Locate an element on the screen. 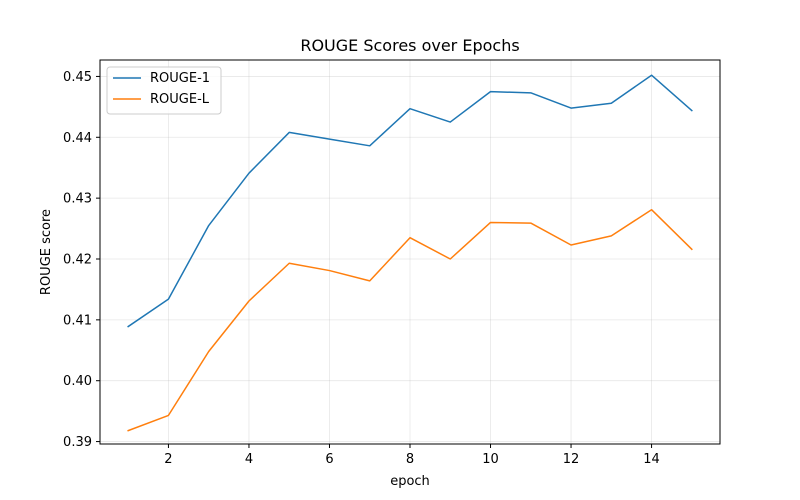 Image resolution: width=800 pixels, height=500 pixels. y-tick-label: 0.44 is located at coordinates (77, 138).